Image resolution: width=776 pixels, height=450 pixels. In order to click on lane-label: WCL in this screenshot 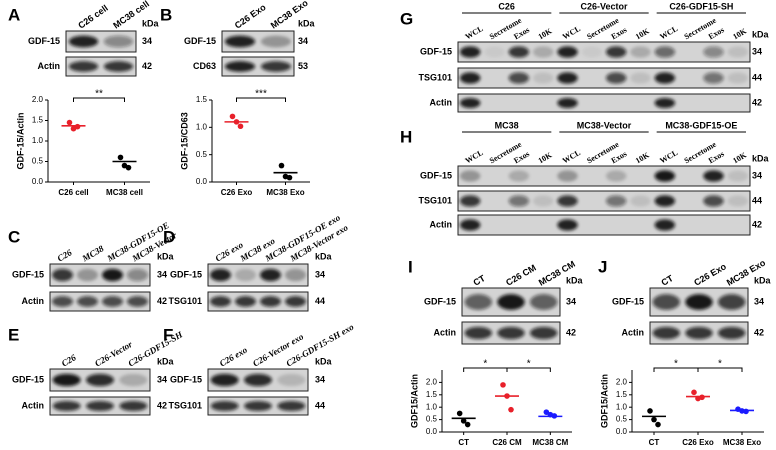, I will do `click(571, 32)`.